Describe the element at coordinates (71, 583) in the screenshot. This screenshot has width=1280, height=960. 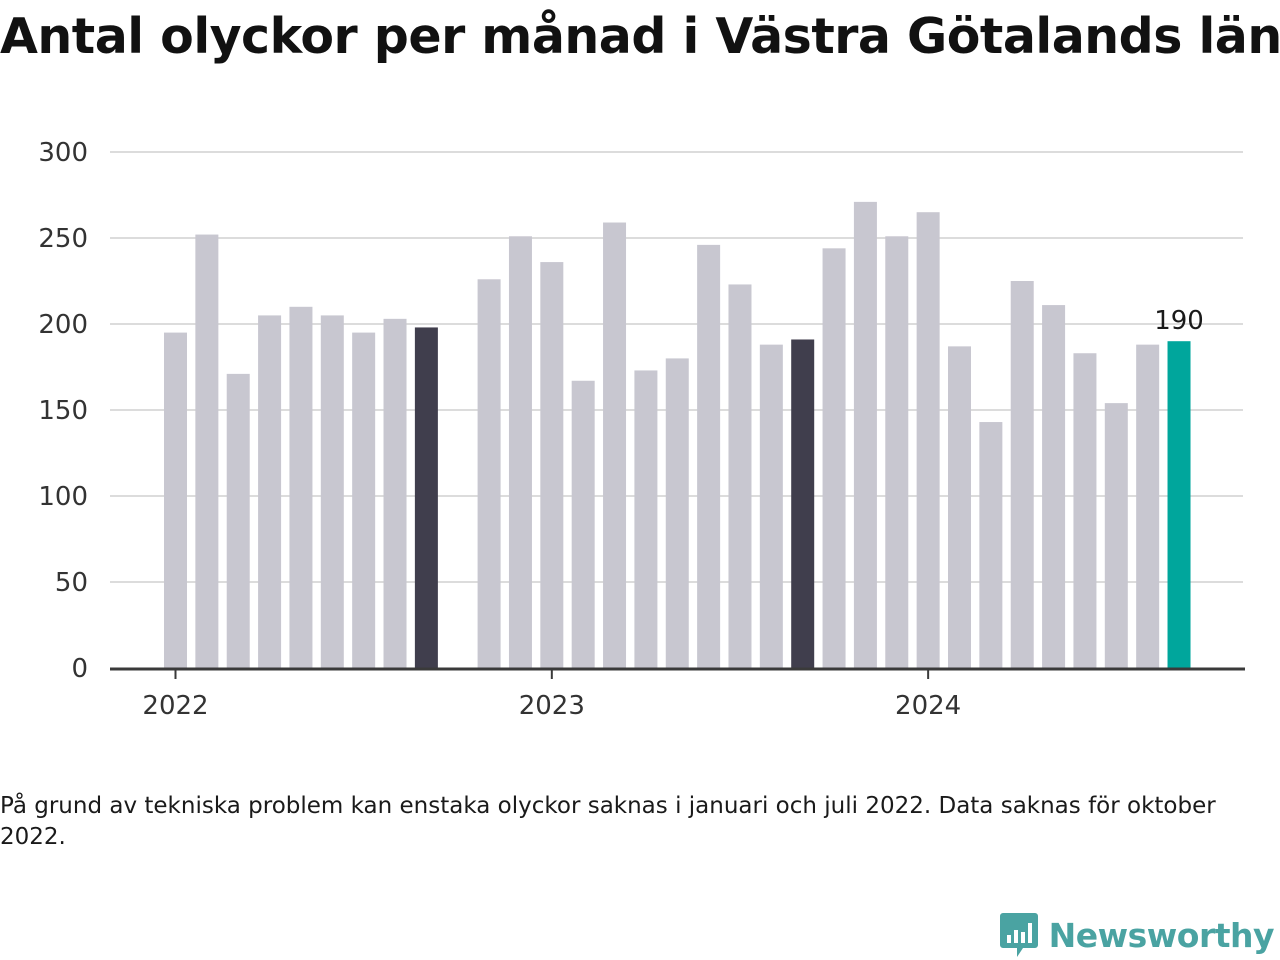
I see `y-tick-label: 50` at that location.